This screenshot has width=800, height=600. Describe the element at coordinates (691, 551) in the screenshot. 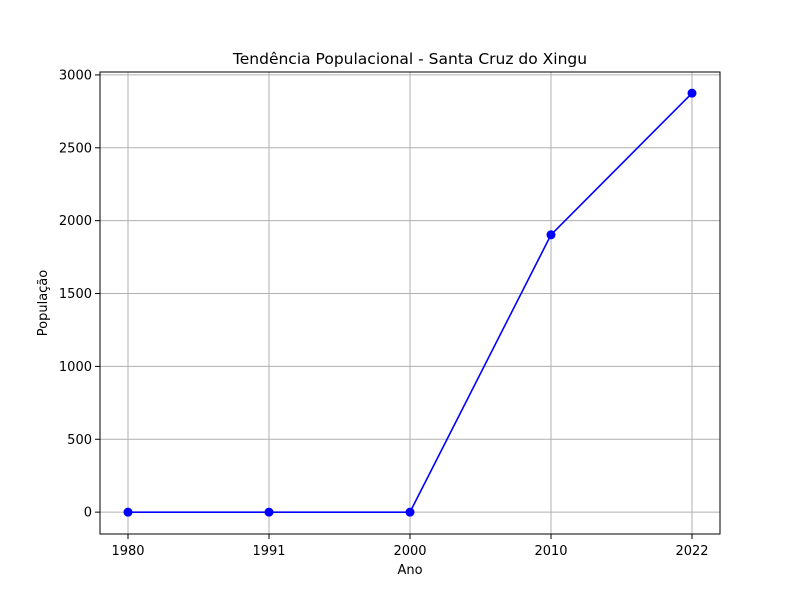

I see `x-tick-label: 2022` at that location.